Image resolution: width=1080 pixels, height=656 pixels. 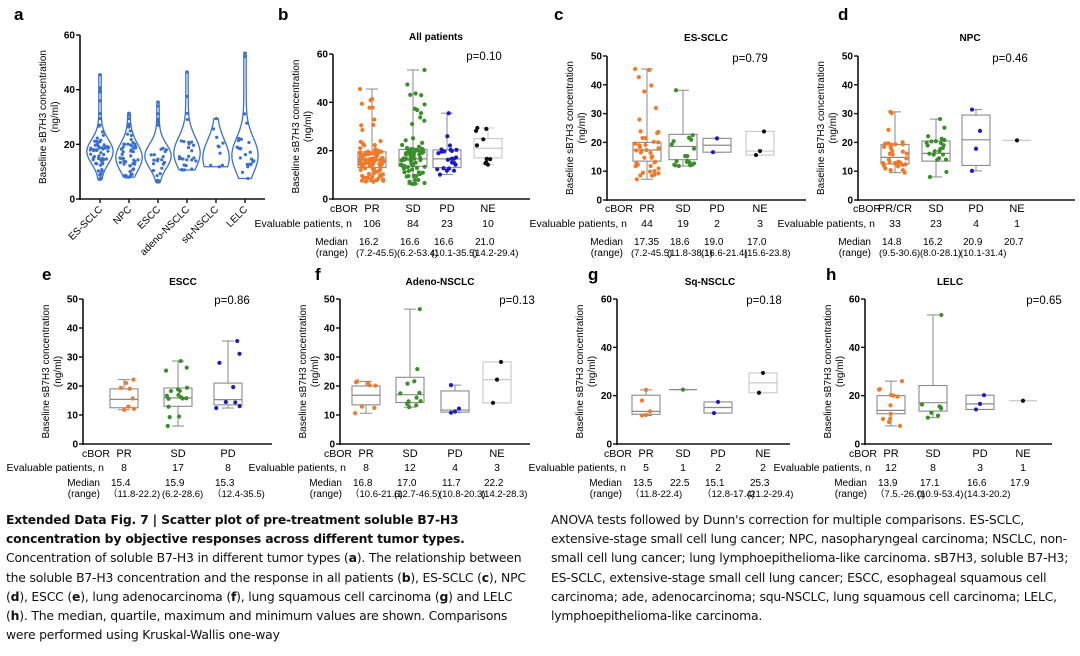 I want to click on range-value: (11.8-38.1), so click(x=690, y=253).